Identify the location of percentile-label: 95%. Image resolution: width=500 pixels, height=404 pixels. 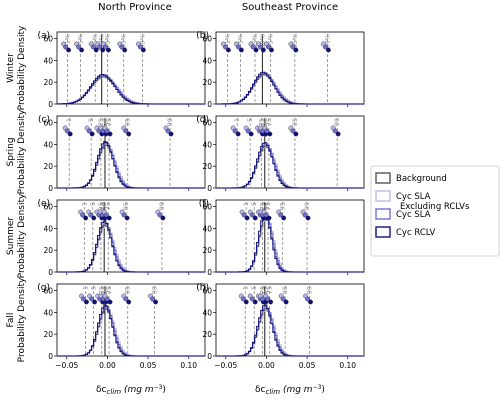
(295, 41).